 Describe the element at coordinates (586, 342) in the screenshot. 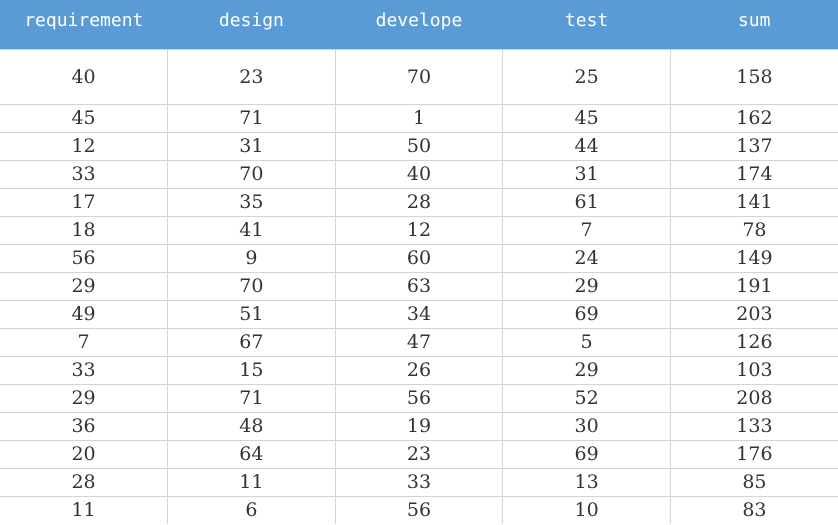

I see `cell-test: 5` at that location.